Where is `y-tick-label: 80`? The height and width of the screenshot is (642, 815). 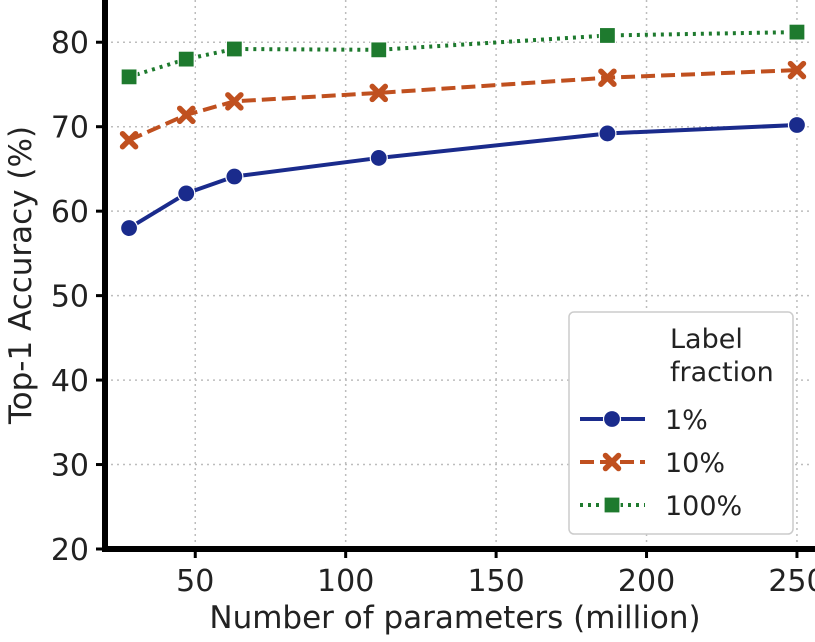
y-tick-label: 80 is located at coordinates (70, 43).